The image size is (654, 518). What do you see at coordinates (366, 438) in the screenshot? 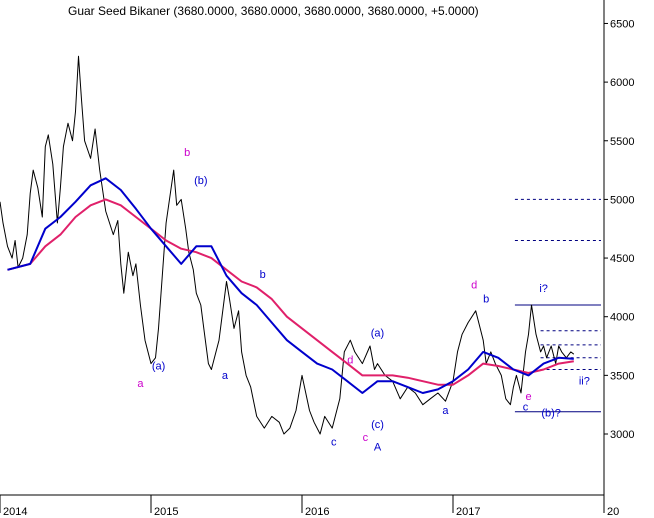
I see `wave-label-9: c` at bounding box center [366, 438].